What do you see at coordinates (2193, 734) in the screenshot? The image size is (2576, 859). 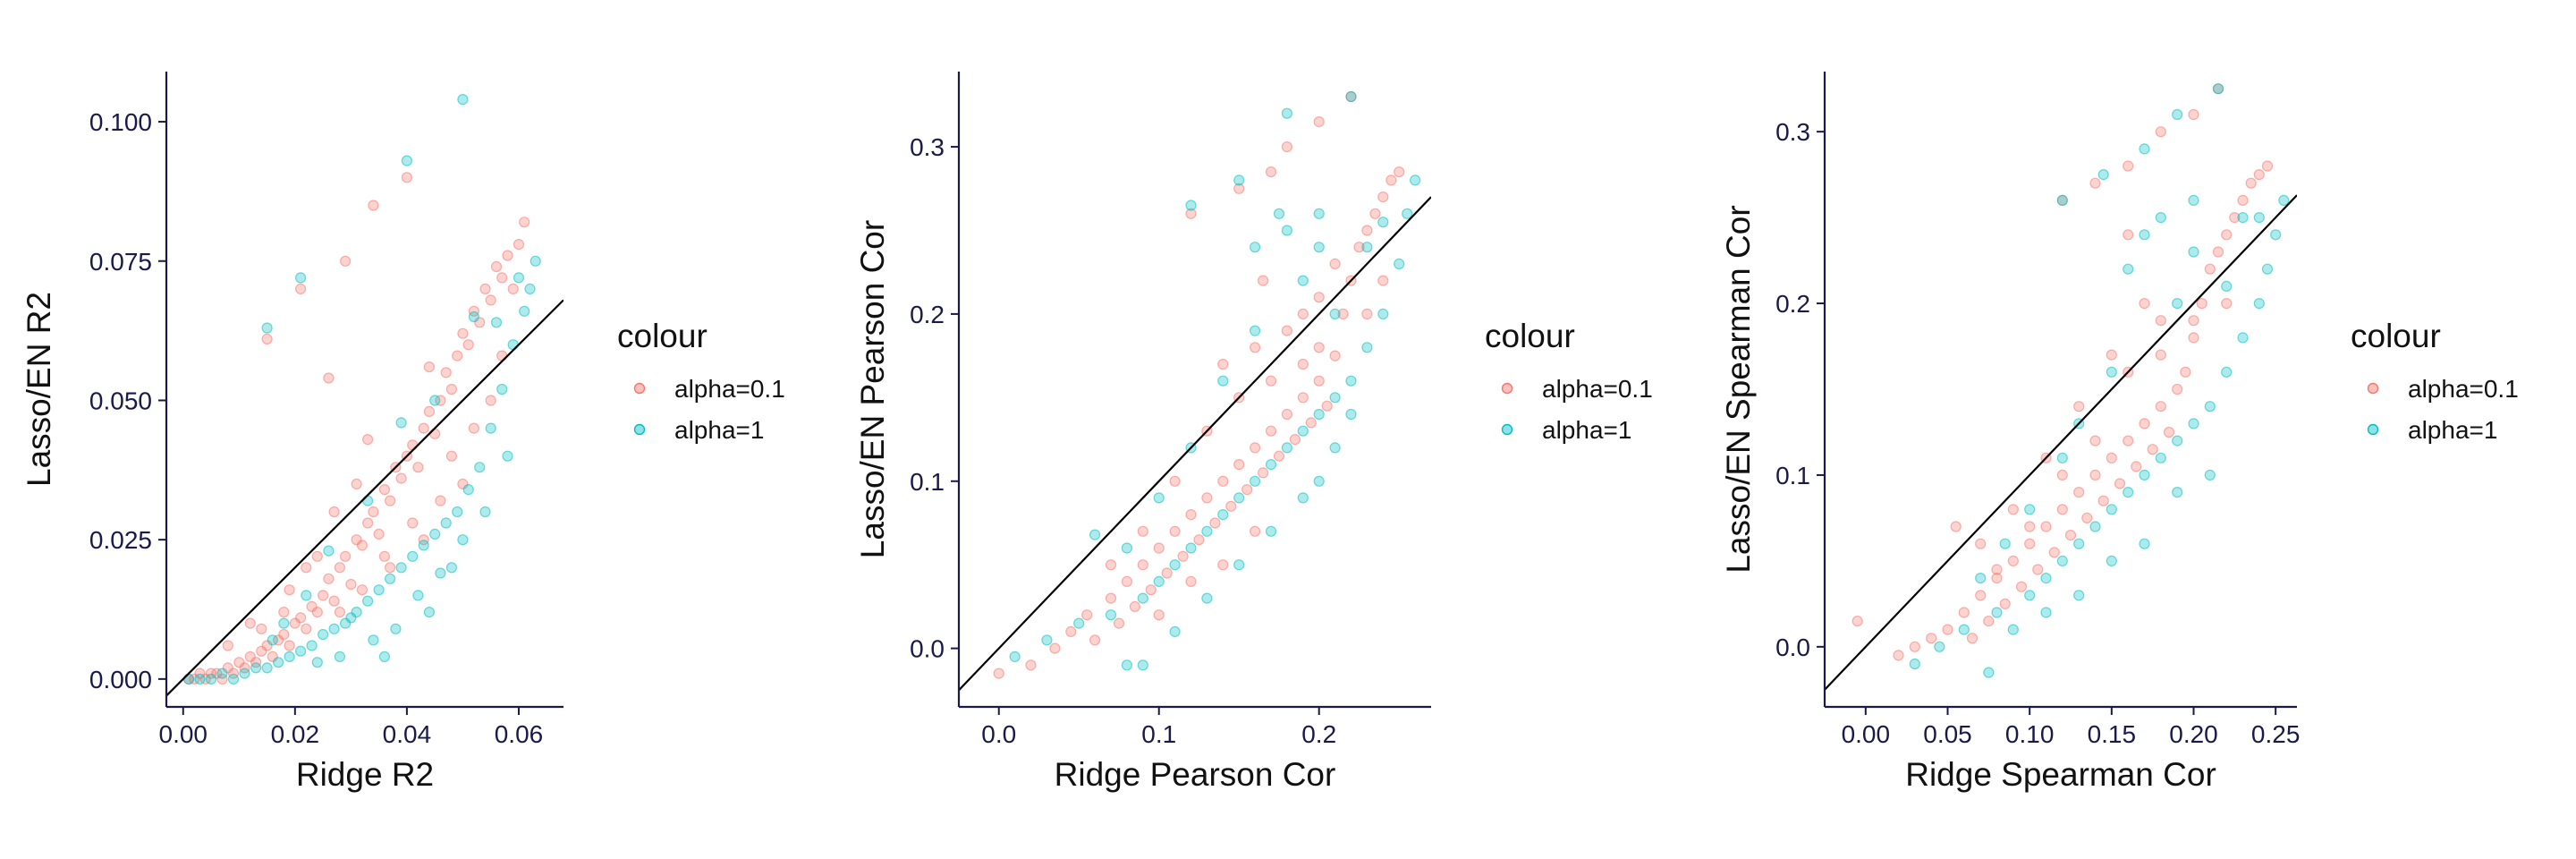 I see `x-tick-label: 0.20` at bounding box center [2193, 734].